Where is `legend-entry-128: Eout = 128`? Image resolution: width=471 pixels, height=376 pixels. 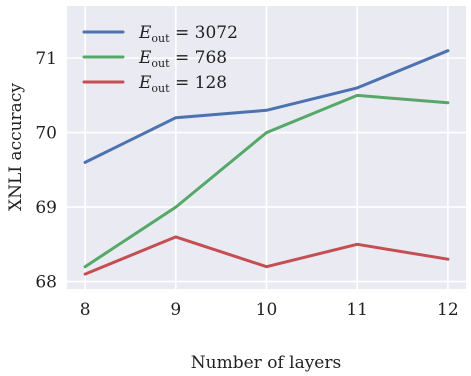
legend-entry-128: Eout = 128 is located at coordinates (154, 84).